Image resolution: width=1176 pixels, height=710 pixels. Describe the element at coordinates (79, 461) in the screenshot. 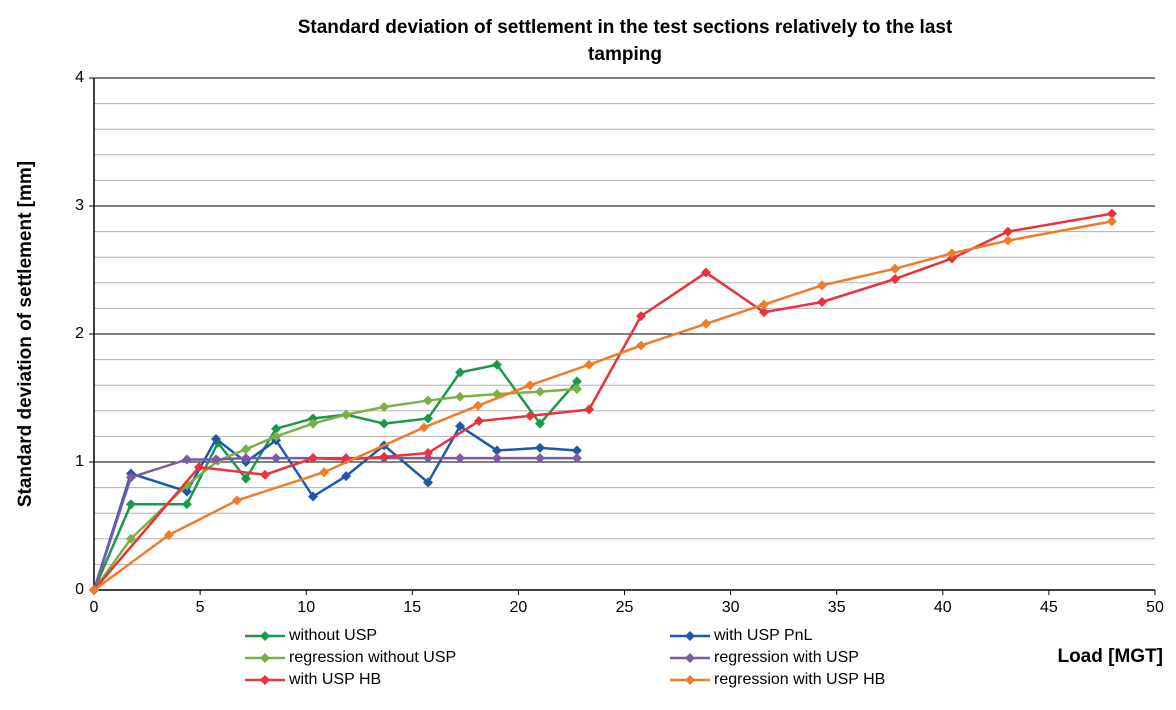

I see `y-tick-label: 1` at that location.